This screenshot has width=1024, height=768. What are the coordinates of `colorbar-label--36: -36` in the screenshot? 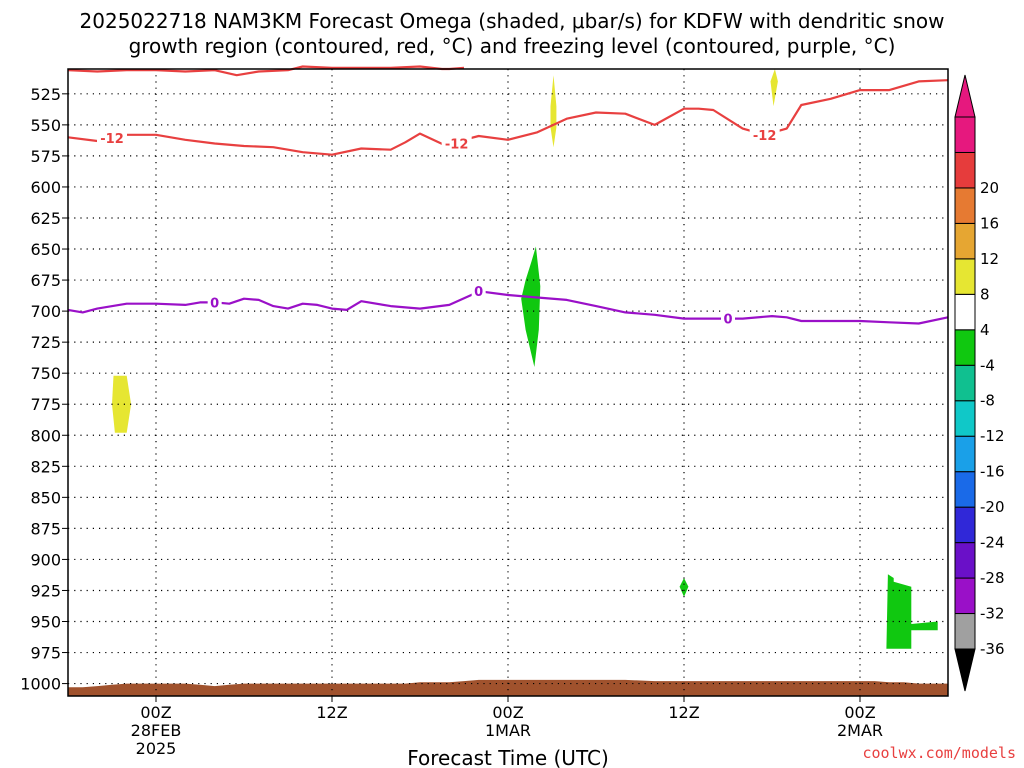 It's located at (992, 649).